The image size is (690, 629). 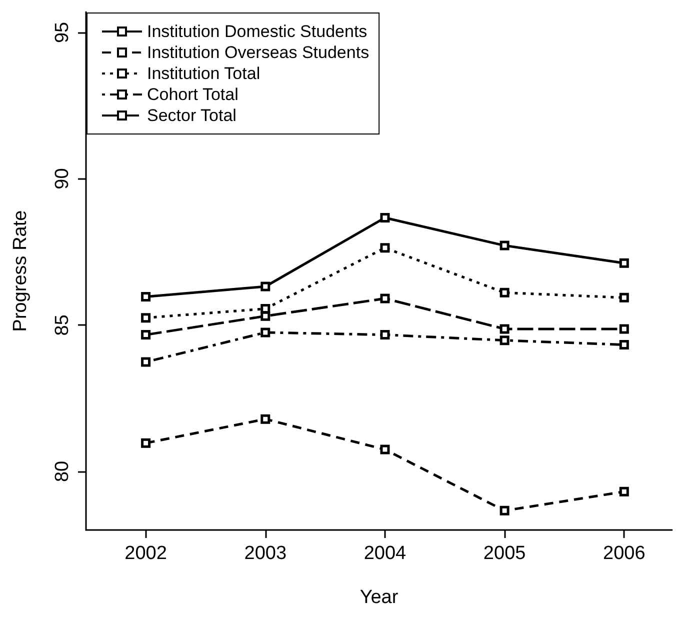 What do you see at coordinates (62, 33) in the screenshot?
I see `y-tick-label: 95` at bounding box center [62, 33].